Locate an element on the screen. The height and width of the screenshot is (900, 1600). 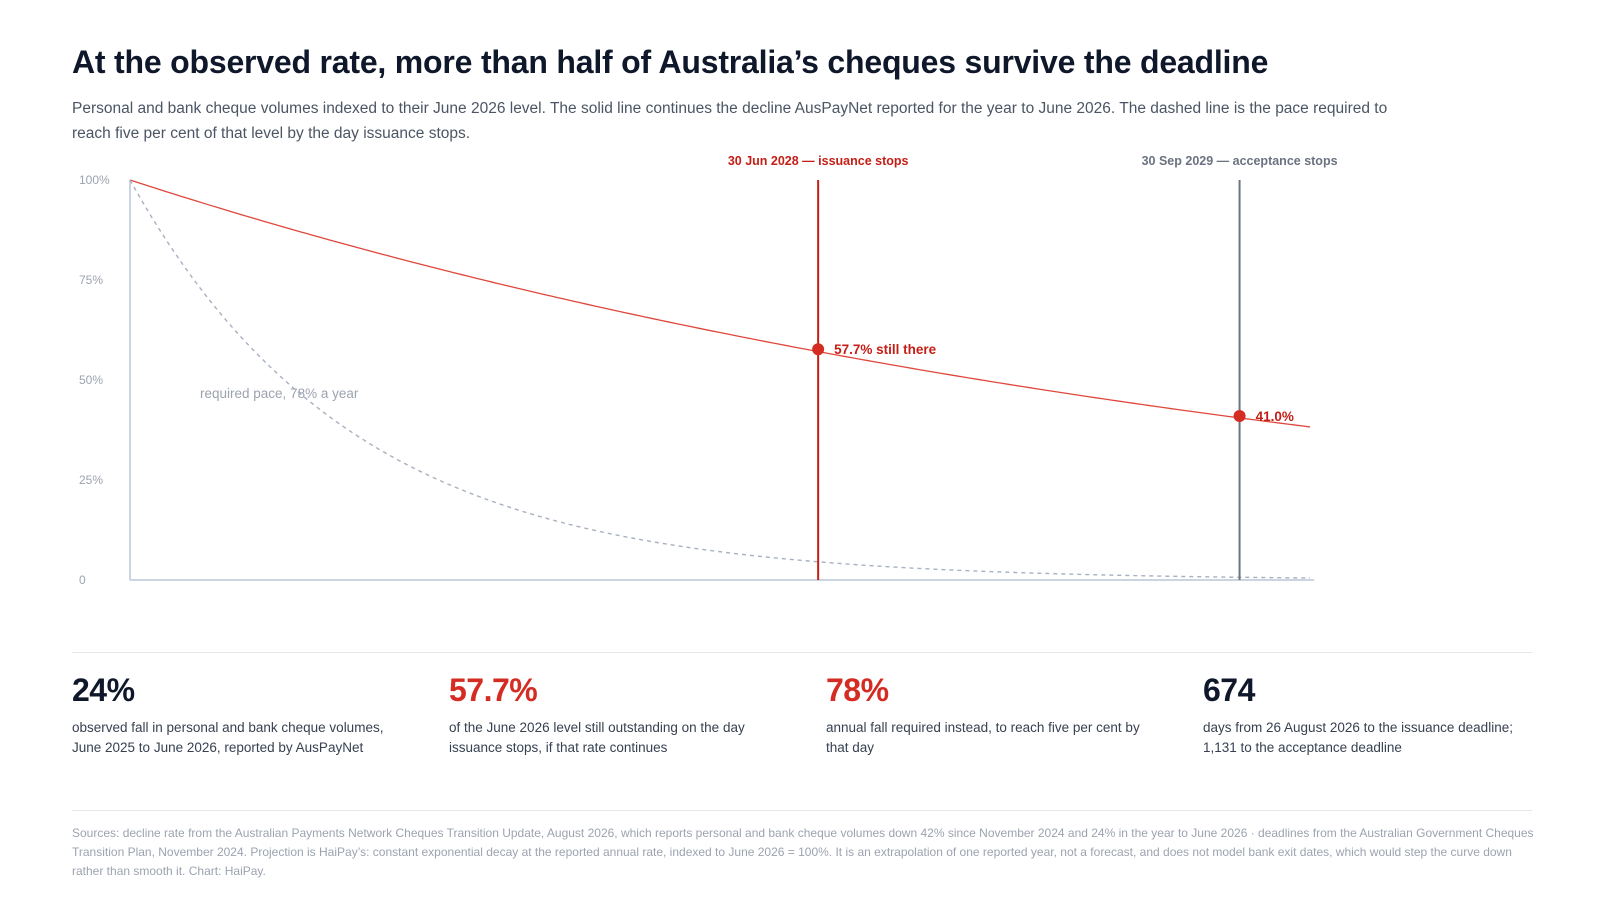
stat-value: 674 is located at coordinates (1229, 690).